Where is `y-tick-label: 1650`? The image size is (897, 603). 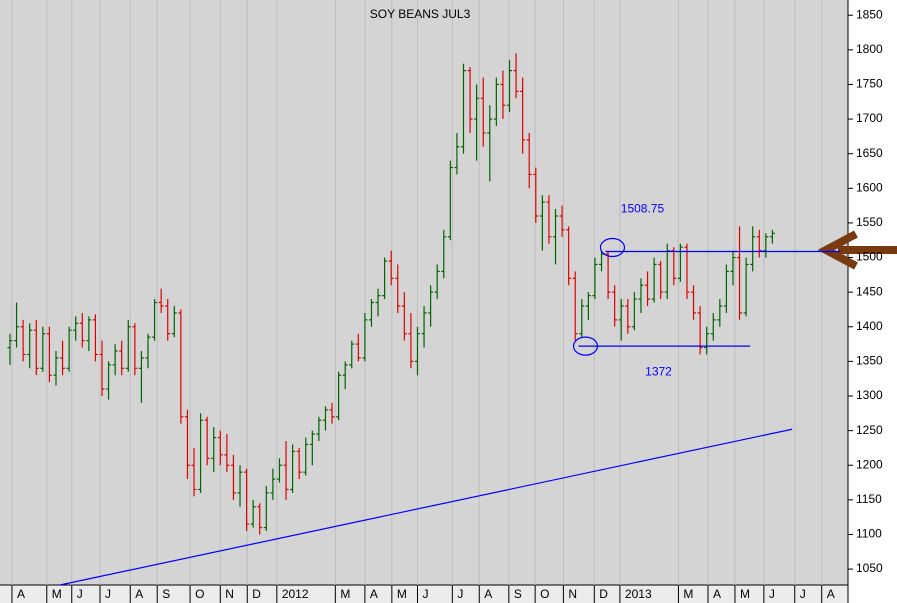
y-tick-label: 1650 is located at coordinates (869, 153).